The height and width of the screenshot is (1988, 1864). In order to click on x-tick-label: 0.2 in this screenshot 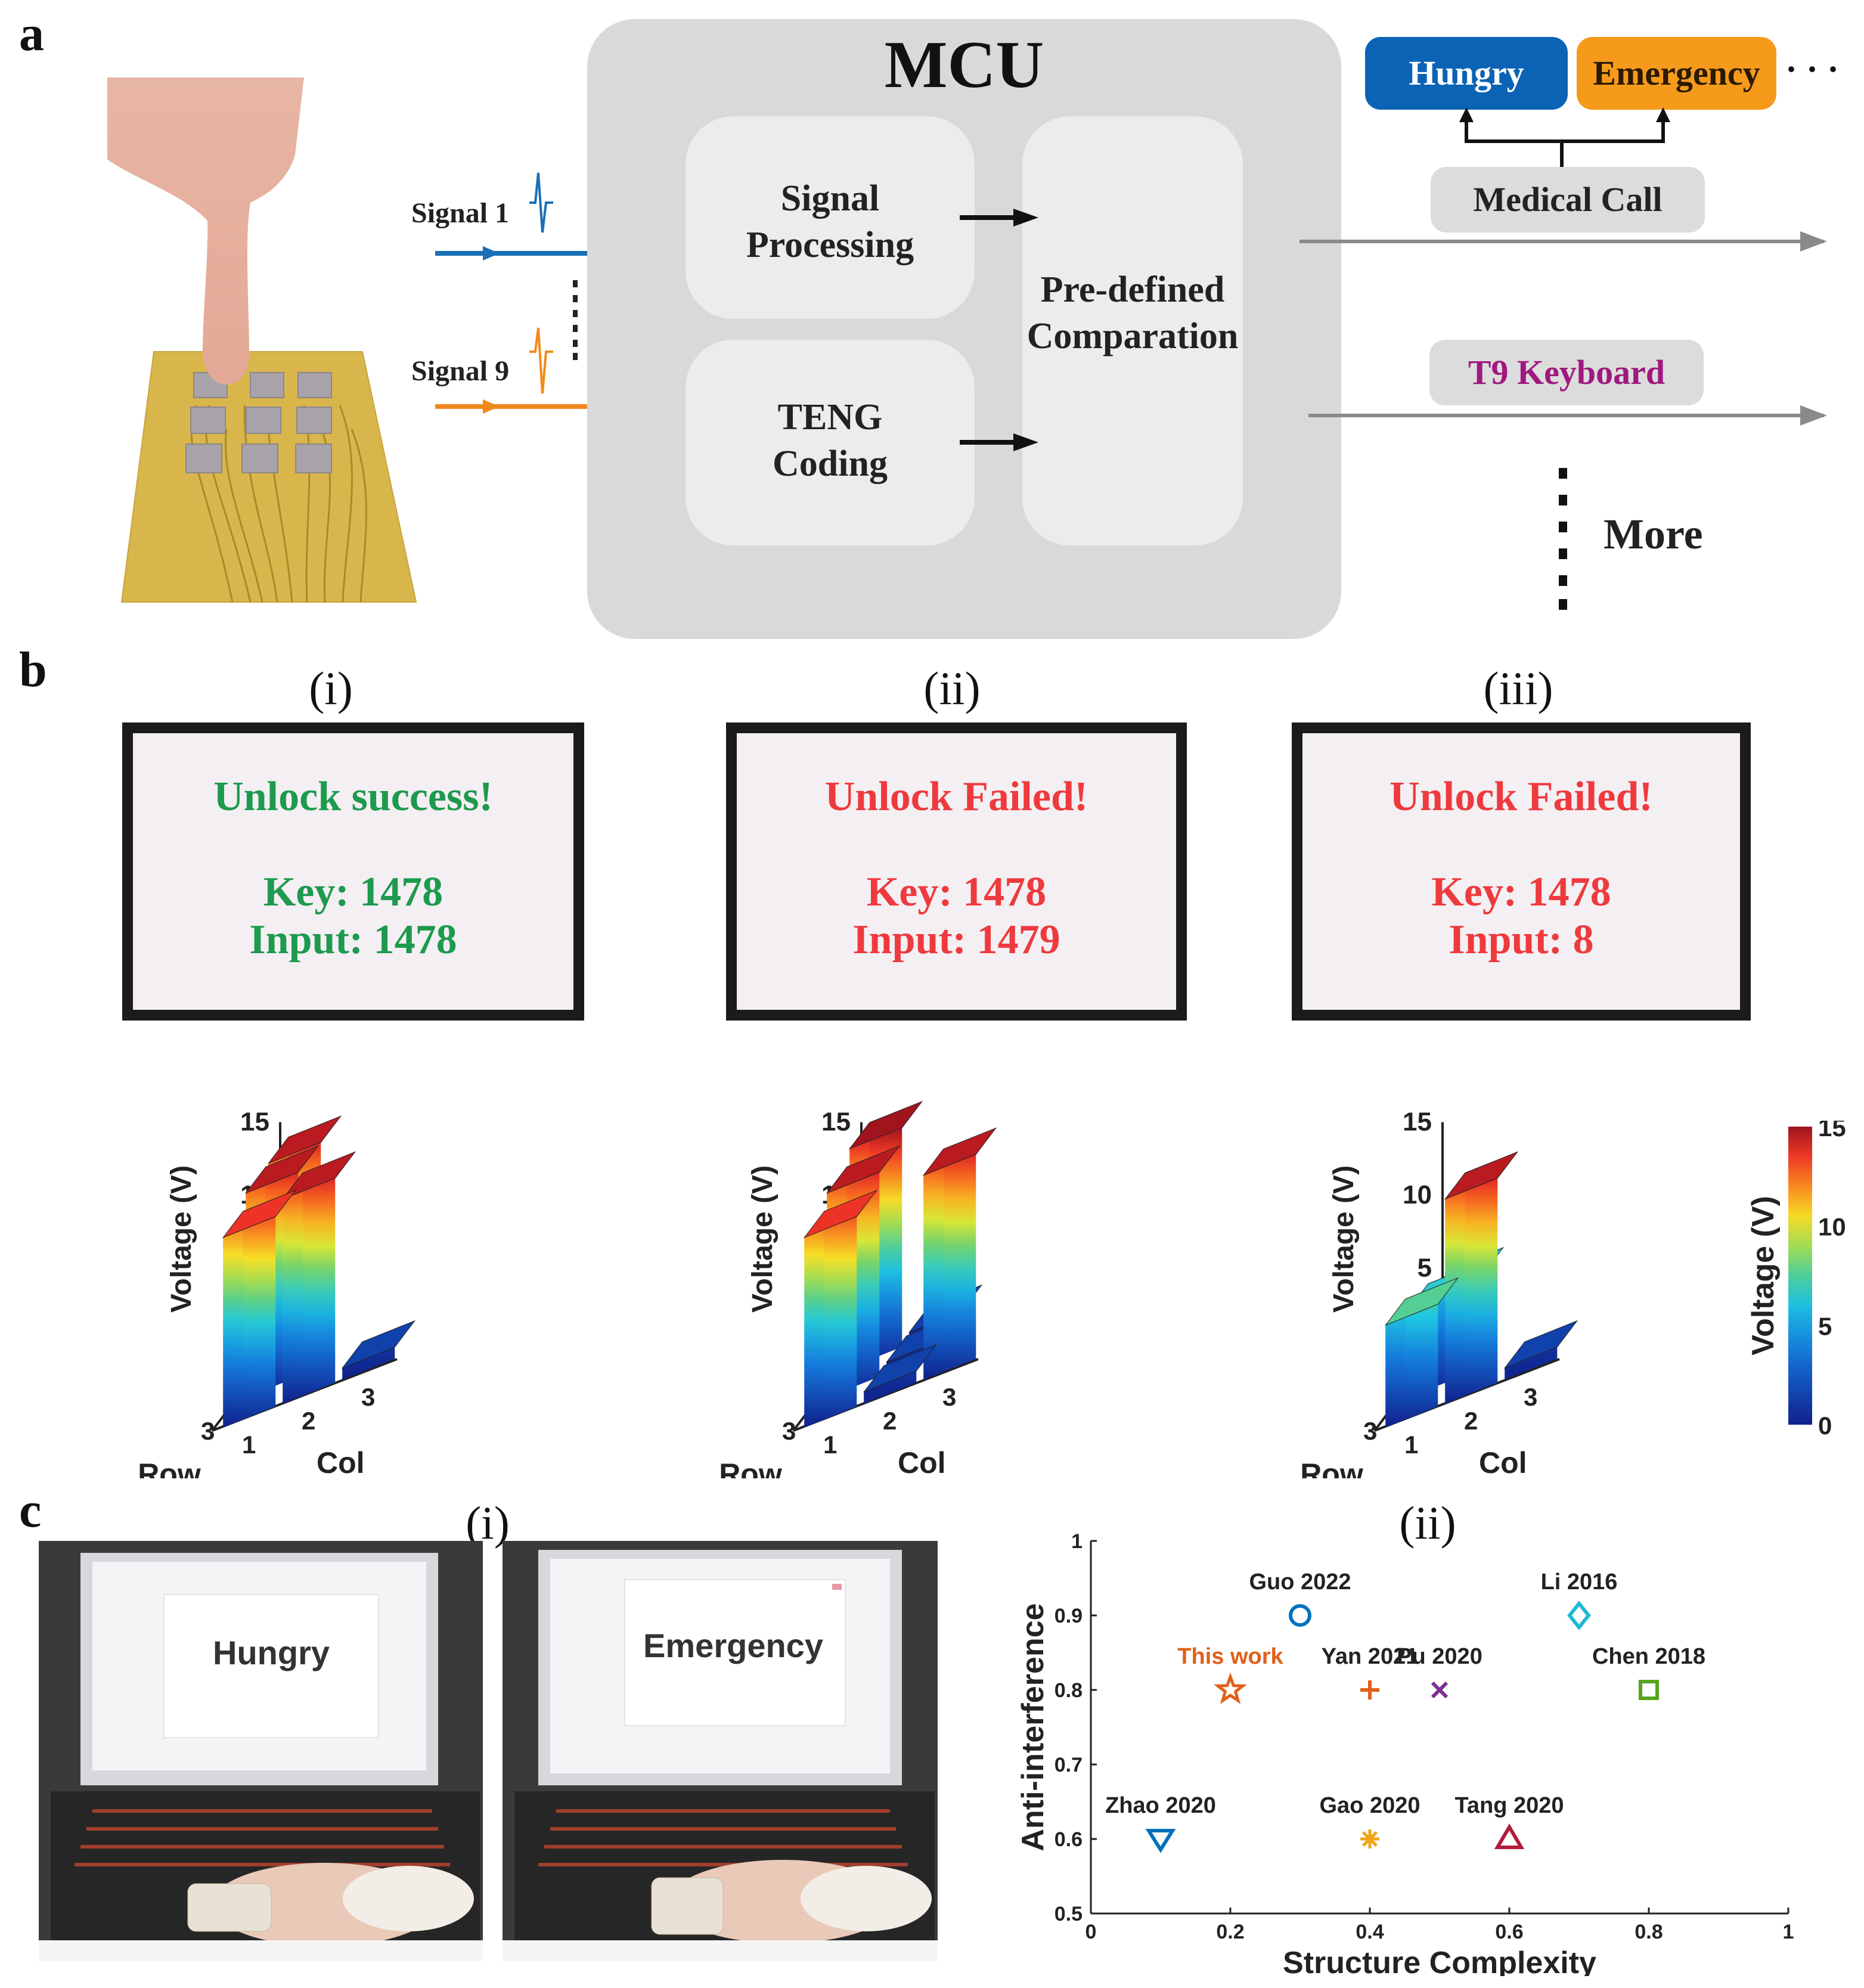, I will do `click(1230, 1932)`.